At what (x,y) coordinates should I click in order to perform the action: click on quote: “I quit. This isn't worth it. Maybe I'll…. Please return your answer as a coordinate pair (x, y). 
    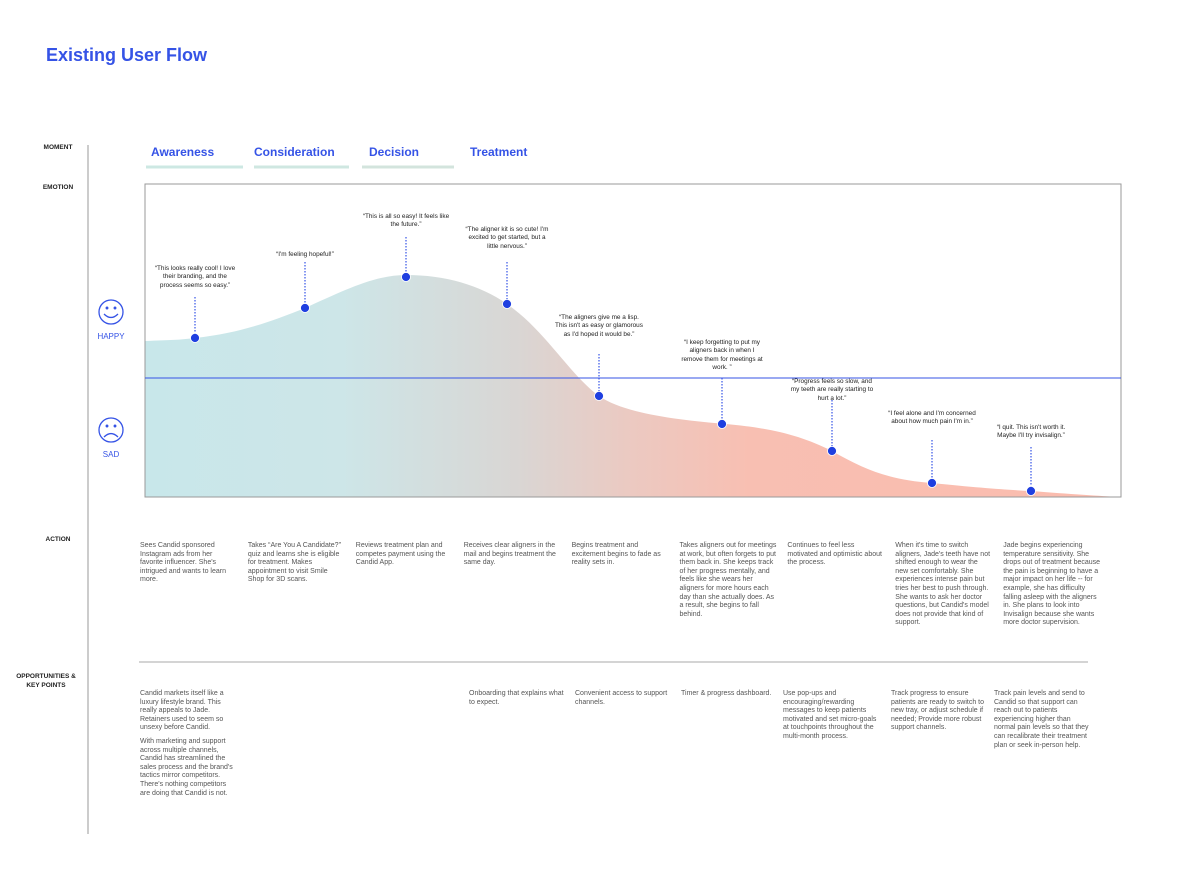
    Looking at the image, I should click on (1031, 432).